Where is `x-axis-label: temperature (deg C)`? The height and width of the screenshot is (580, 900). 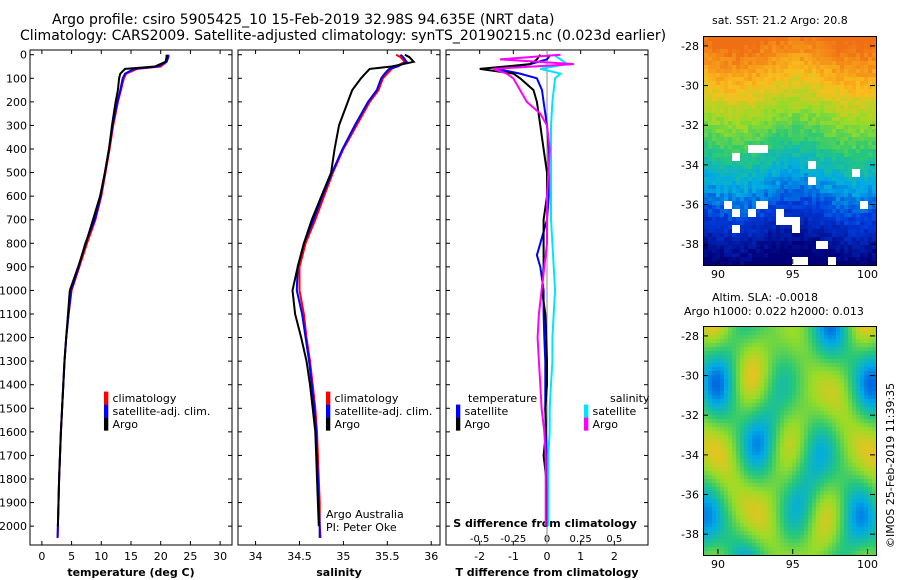 x-axis-label: temperature (deg C) is located at coordinates (130, 572).